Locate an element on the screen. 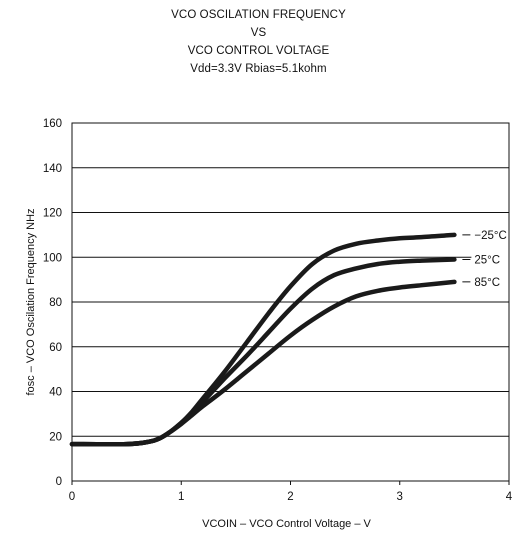 The image size is (517, 538). series-label-2: 85°C is located at coordinates (487, 283).